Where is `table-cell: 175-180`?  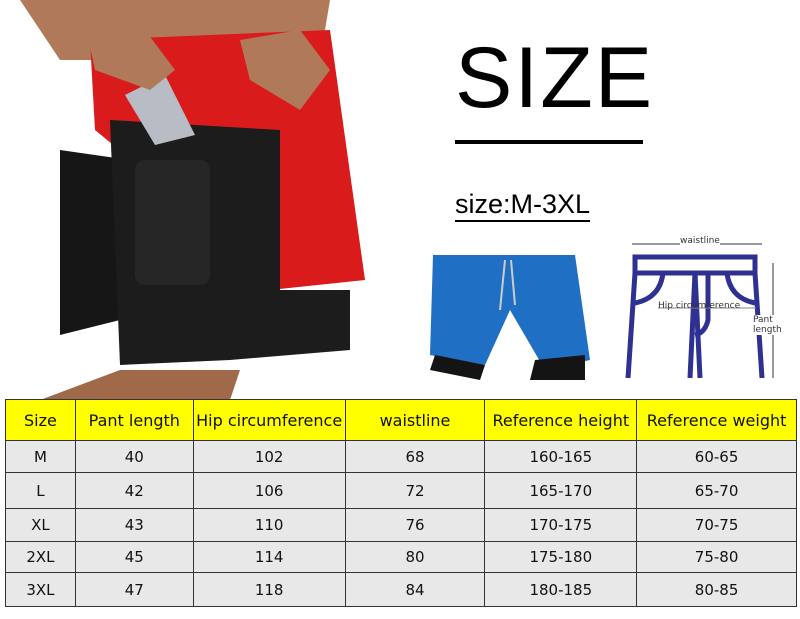
table-cell: 175-180 is located at coordinates (561, 557).